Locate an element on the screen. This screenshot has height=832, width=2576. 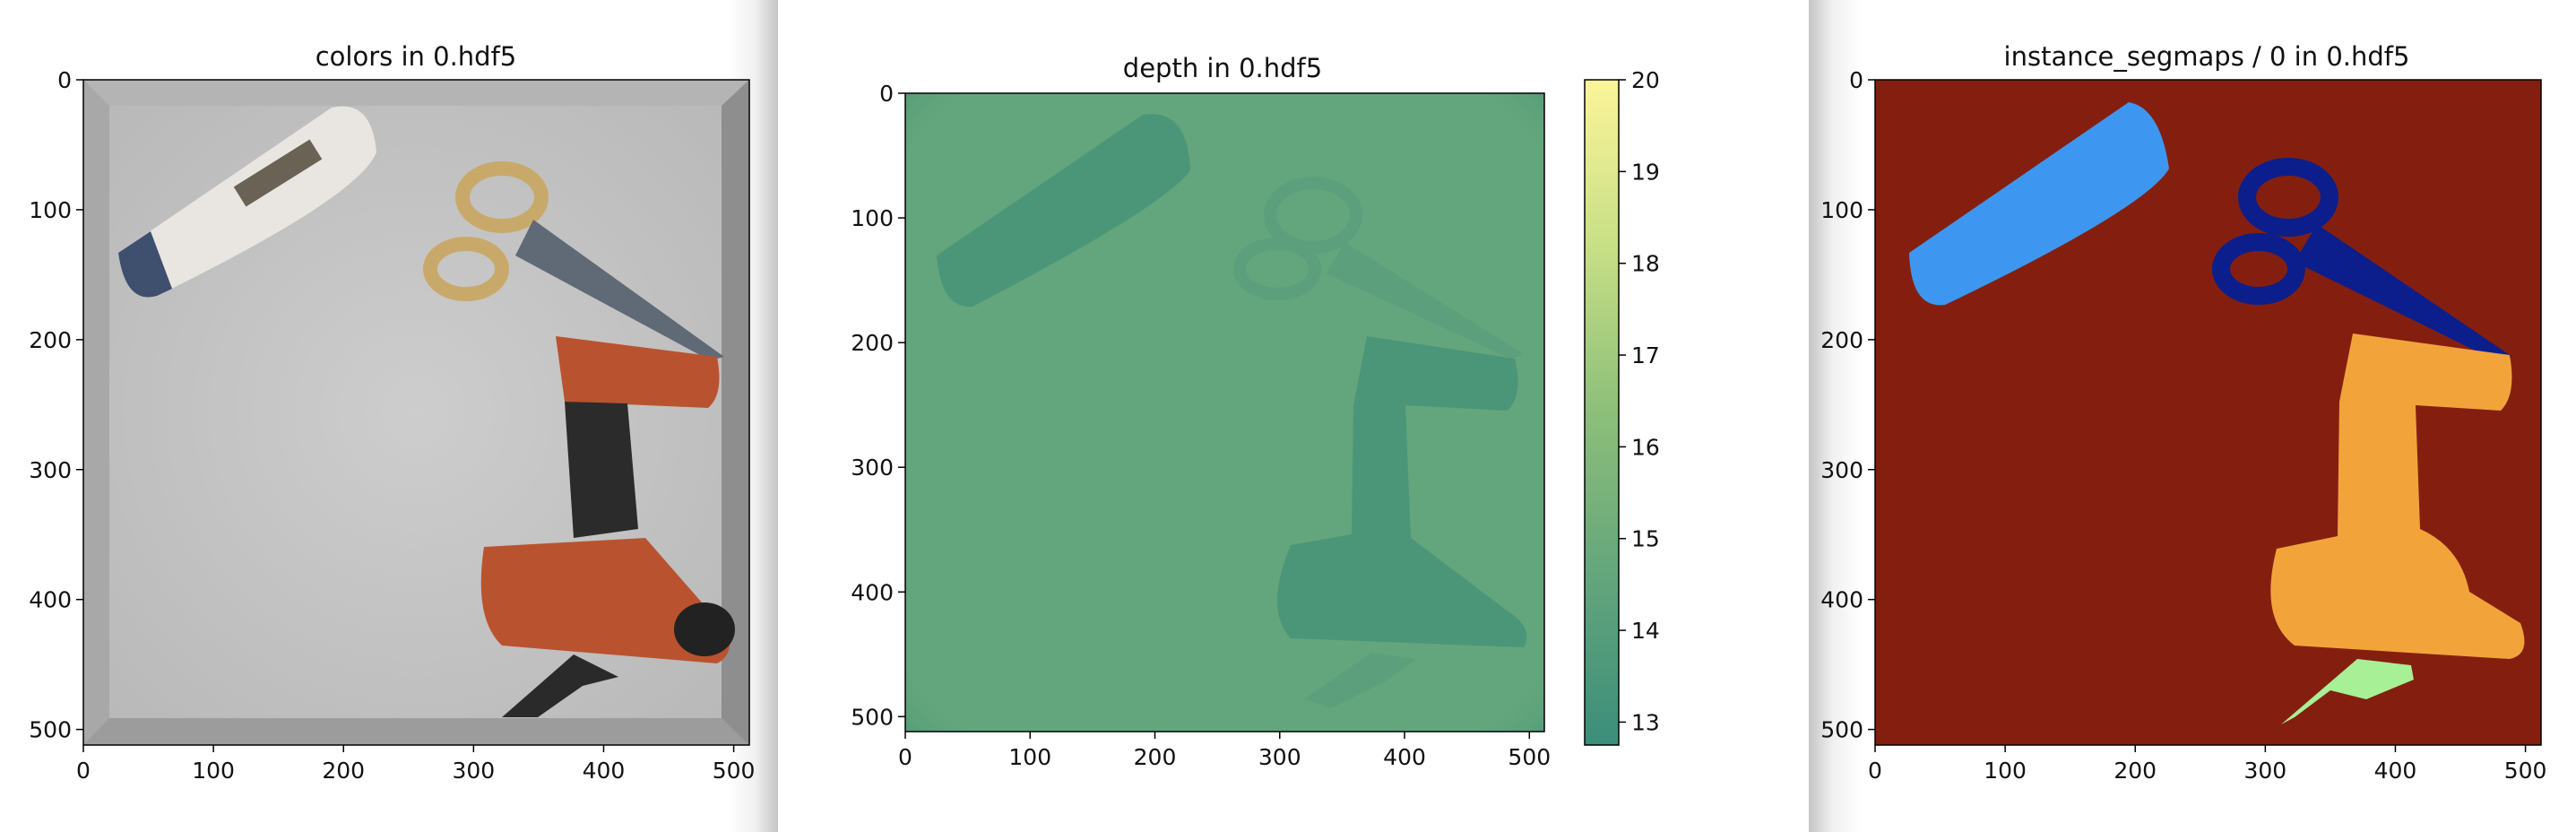
panel-title: depth in 0.hdf5 is located at coordinates (1222, 68).